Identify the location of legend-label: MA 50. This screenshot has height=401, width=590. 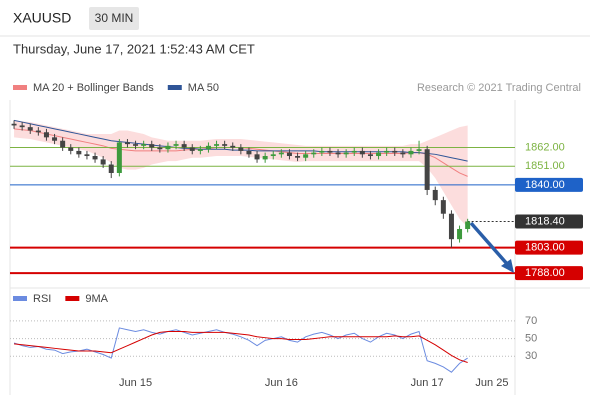
(203, 88).